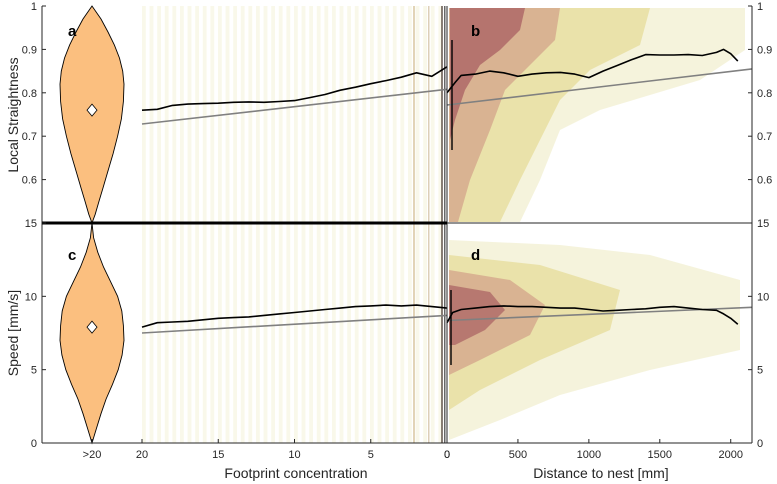 This screenshot has width=777, height=484. Describe the element at coordinates (92, 225) in the screenshot. I see `violins` at that location.